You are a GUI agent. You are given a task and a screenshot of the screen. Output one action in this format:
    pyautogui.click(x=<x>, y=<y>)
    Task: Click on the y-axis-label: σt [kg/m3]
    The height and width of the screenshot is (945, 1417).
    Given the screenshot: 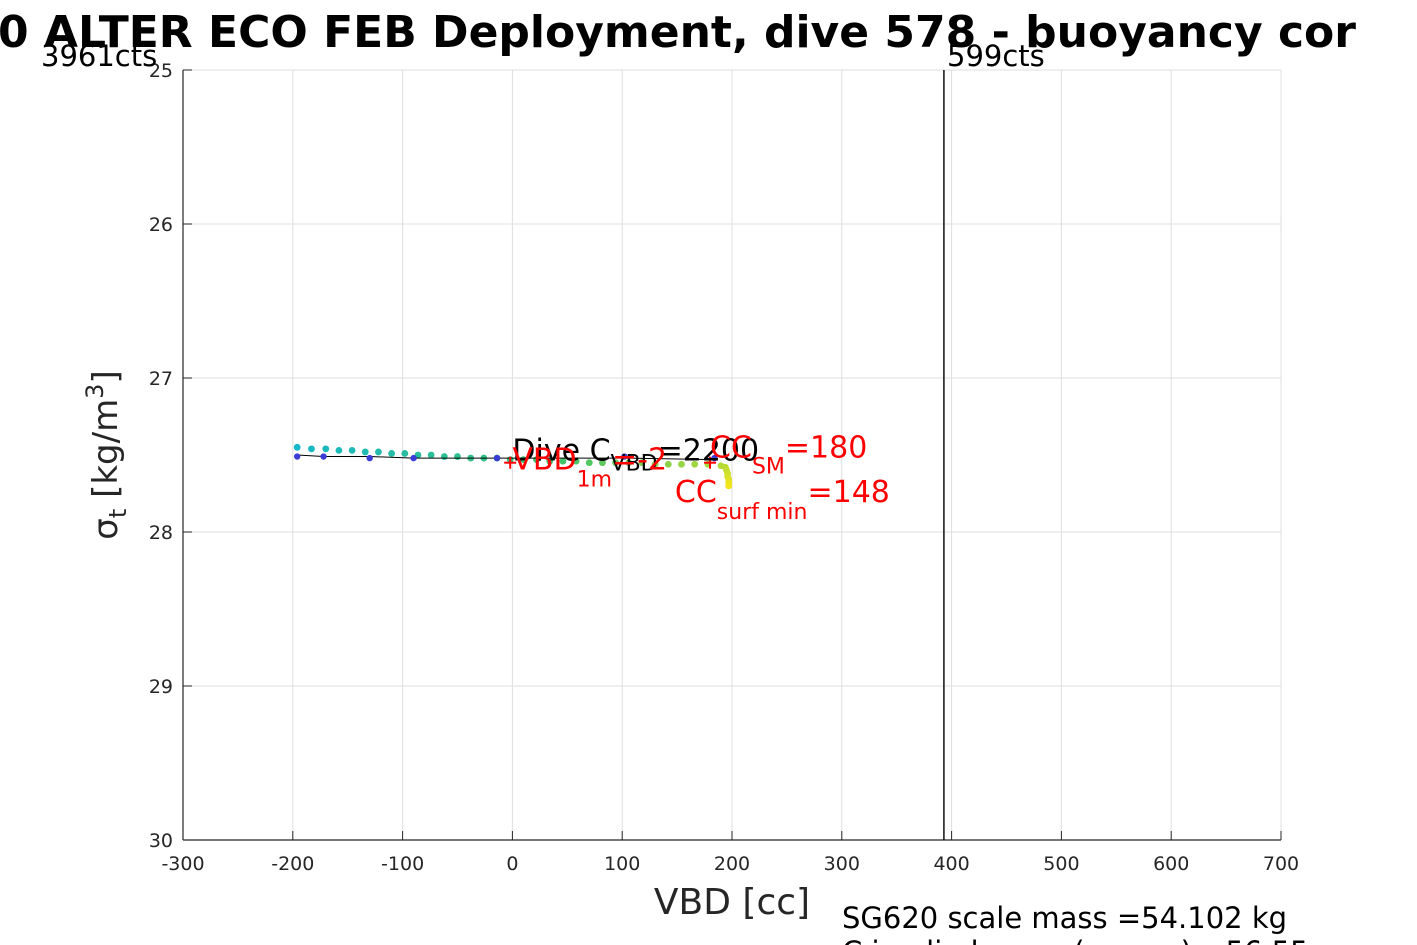 What is the action you would take?
    pyautogui.click(x=106, y=454)
    